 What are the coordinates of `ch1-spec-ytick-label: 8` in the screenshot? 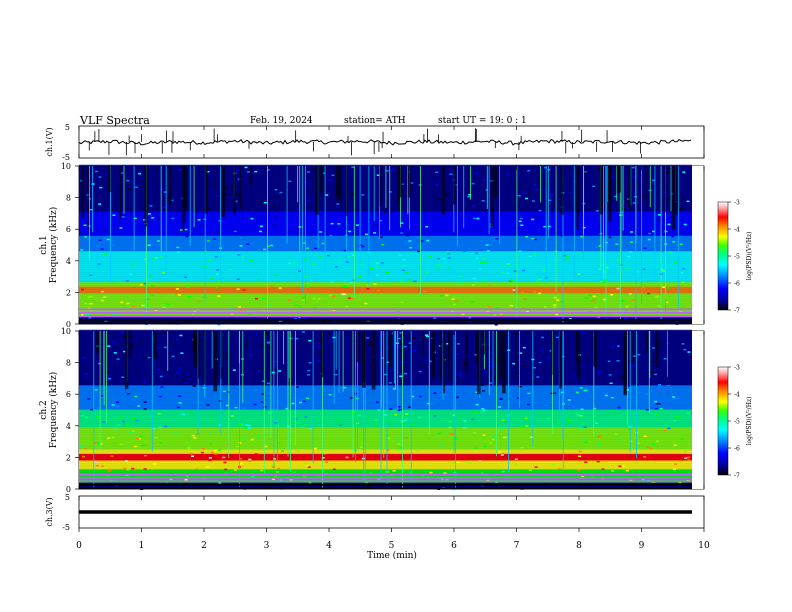 It's located at (68, 198).